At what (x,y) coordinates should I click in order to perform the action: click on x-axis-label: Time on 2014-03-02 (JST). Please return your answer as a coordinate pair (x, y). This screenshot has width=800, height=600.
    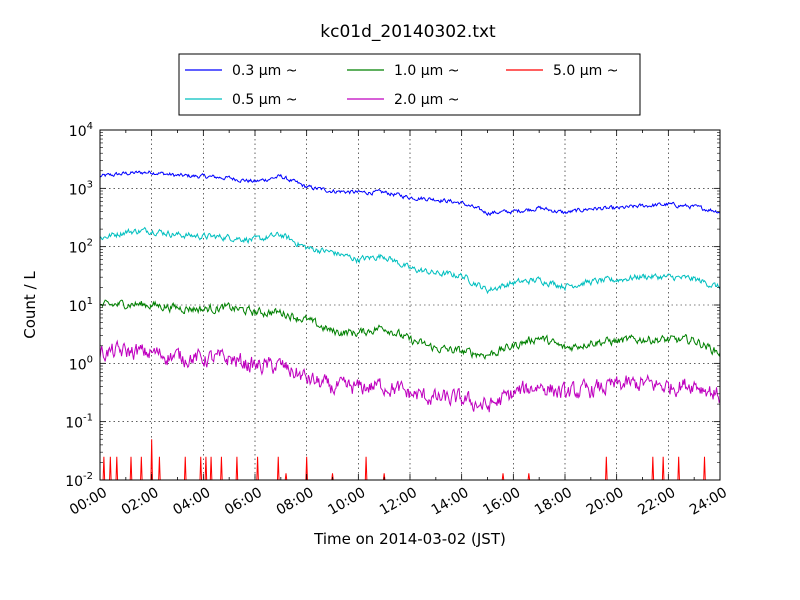
    Looking at the image, I should click on (409, 539).